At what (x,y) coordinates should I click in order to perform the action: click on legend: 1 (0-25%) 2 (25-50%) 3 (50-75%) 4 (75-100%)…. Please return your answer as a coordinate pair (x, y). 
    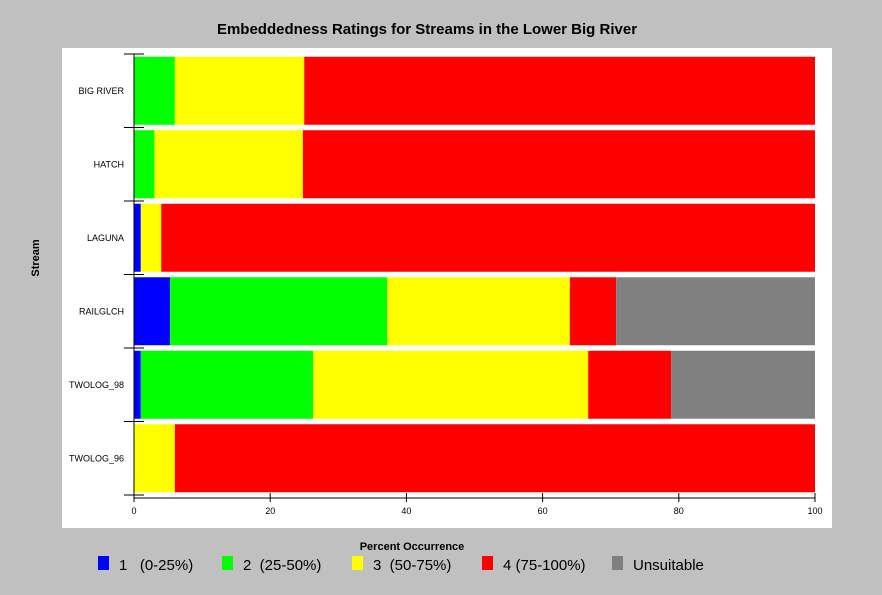
    Looking at the image, I should click on (401, 565).